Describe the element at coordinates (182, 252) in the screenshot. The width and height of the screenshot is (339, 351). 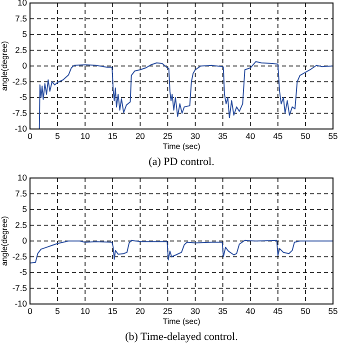
I see `line-series` at that location.